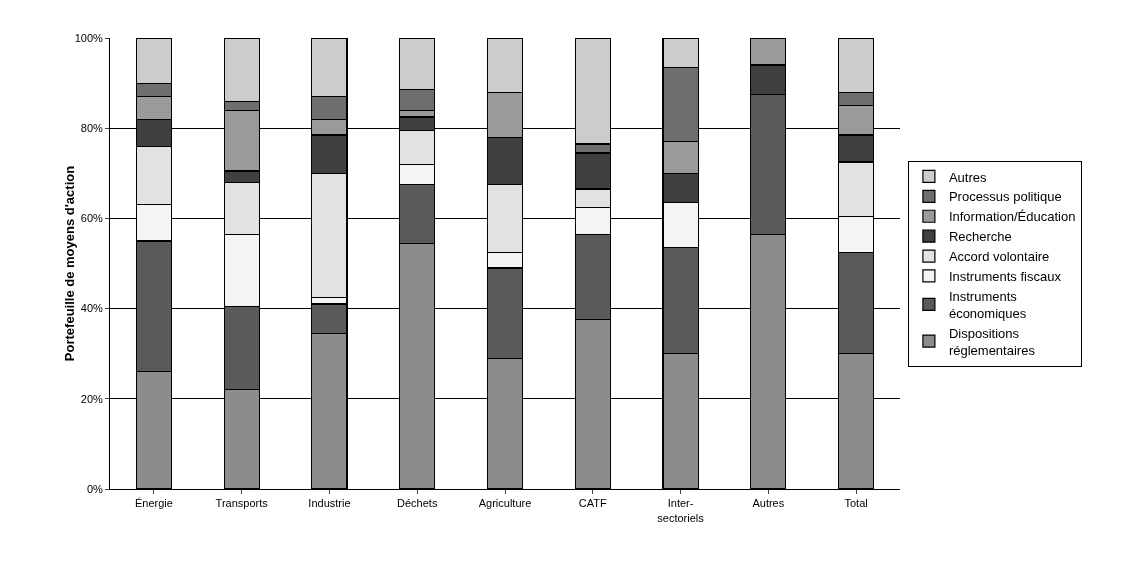  What do you see at coordinates (1012, 217) in the screenshot?
I see `legend-label: Information/Éducation` at bounding box center [1012, 217].